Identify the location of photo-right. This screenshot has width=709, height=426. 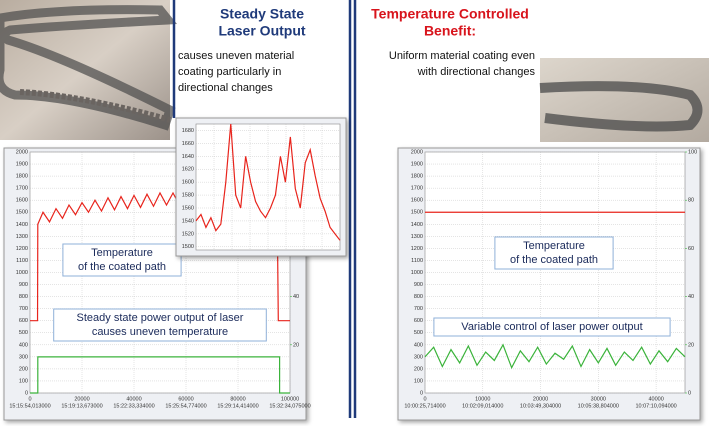
(624, 100).